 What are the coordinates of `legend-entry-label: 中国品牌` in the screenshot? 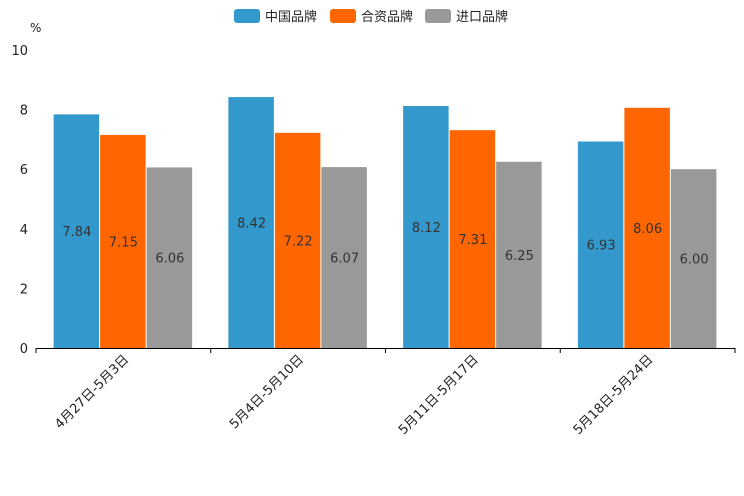 It's located at (291, 17).